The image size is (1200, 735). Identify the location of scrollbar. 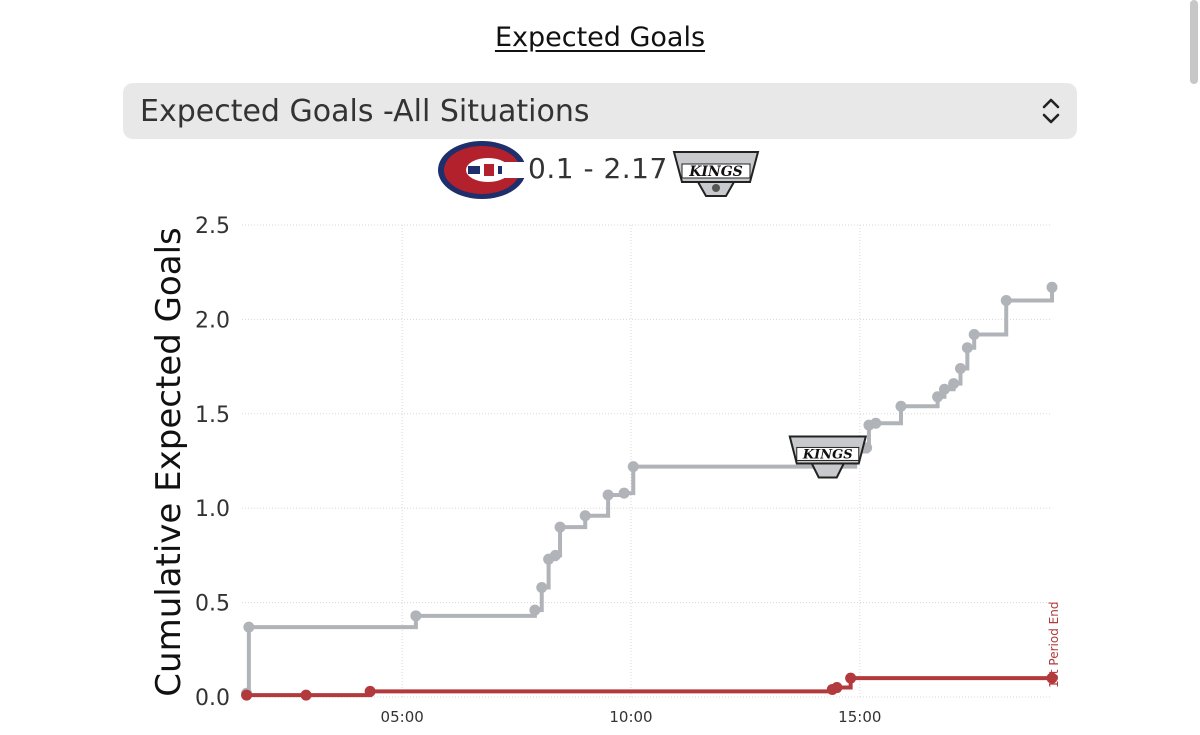
(1194, 42).